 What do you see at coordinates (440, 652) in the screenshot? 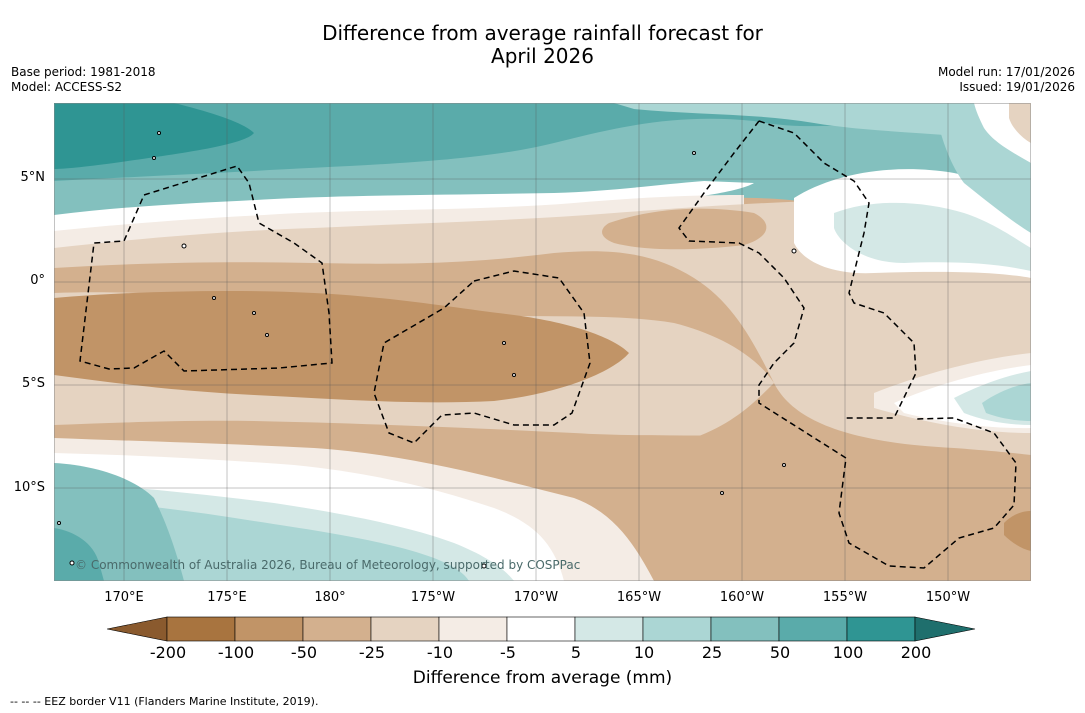
I see `legend-tick: -10` at bounding box center [440, 652].